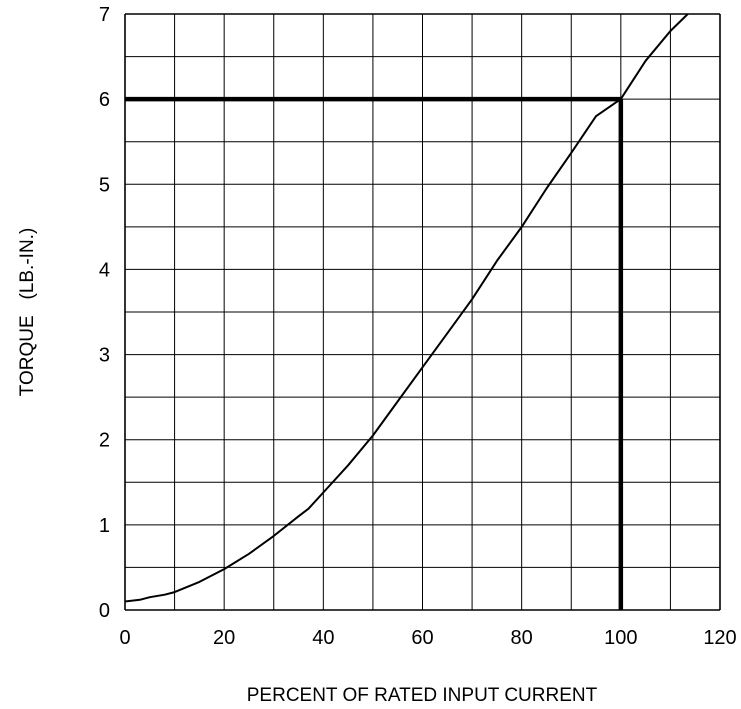 This screenshot has height=709, width=741. Describe the element at coordinates (104, 611) in the screenshot. I see `y-tick-label-0: 0` at that location.